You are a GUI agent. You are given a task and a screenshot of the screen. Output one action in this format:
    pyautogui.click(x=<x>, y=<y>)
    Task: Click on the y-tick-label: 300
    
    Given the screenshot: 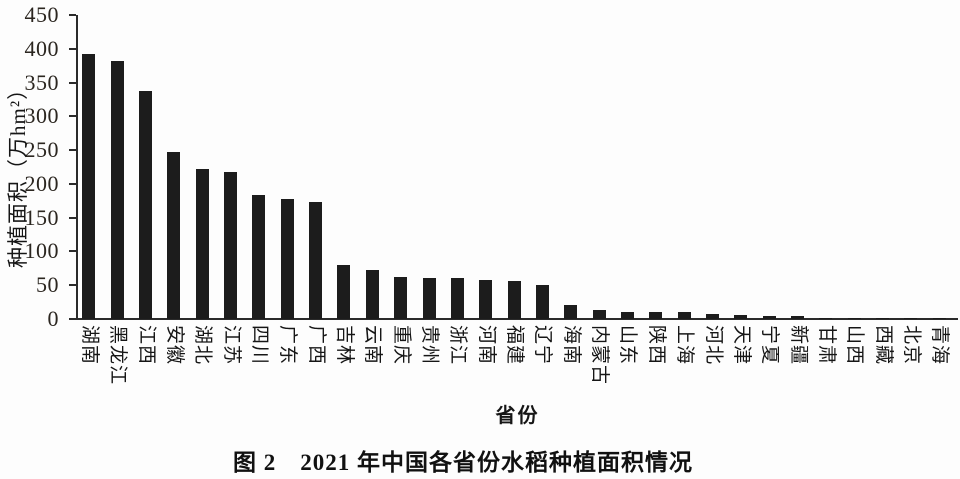 What is the action you would take?
    pyautogui.click(x=41, y=116)
    